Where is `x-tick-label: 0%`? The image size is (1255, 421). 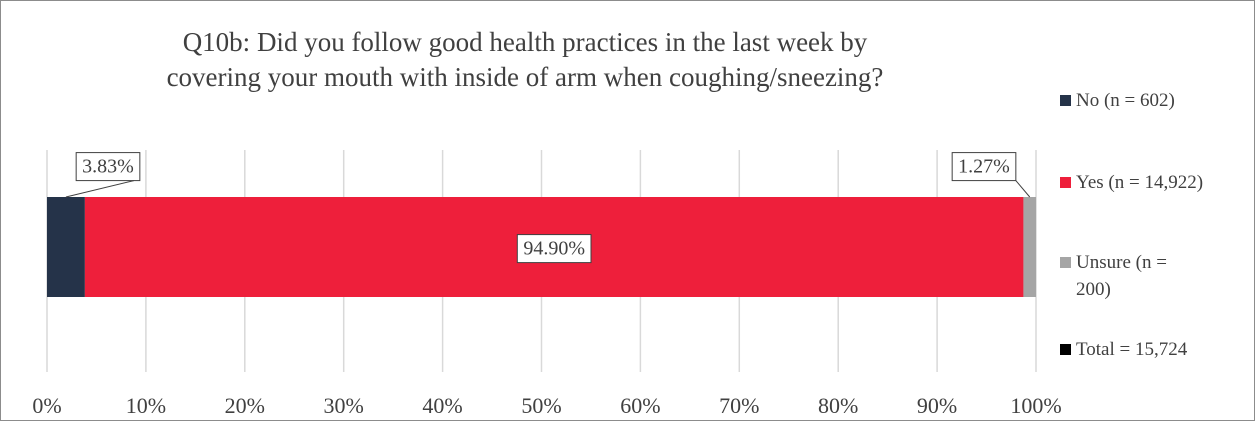 x-tick-label: 0% is located at coordinates (46, 405).